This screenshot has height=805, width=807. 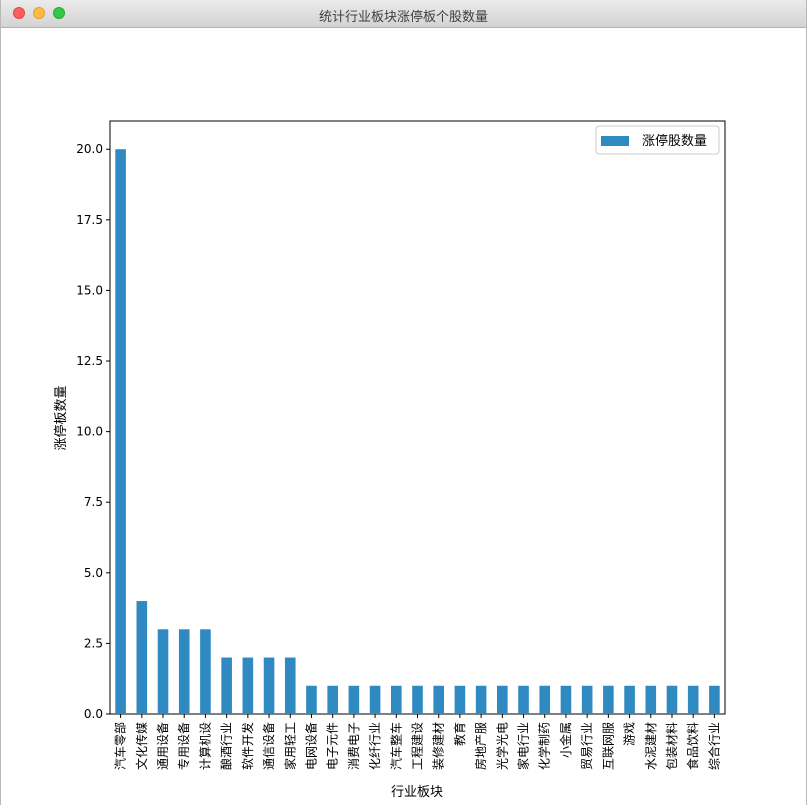 I want to click on x-tick-label: 家电行业, so click(x=523, y=746).